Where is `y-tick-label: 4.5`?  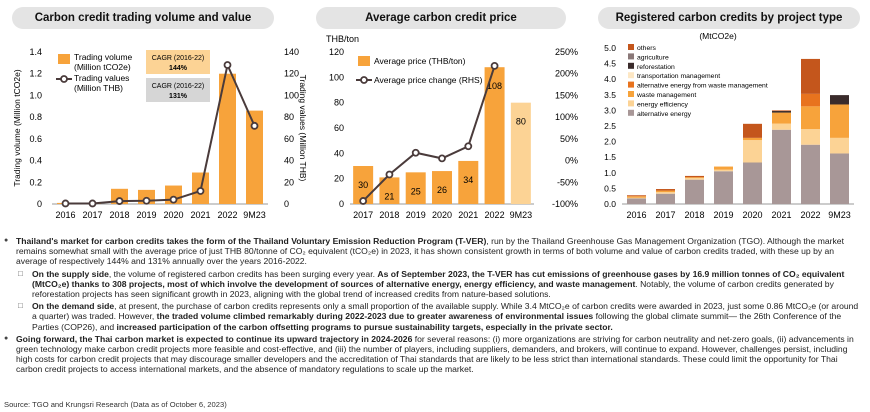 y-tick-label: 4.5 is located at coordinates (610, 64).